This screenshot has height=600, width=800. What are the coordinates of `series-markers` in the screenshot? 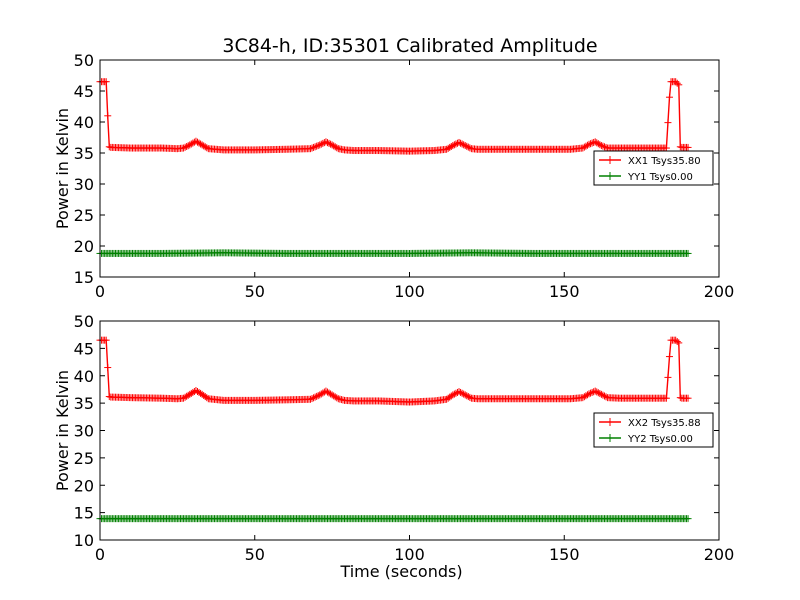 It's located at (394, 116).